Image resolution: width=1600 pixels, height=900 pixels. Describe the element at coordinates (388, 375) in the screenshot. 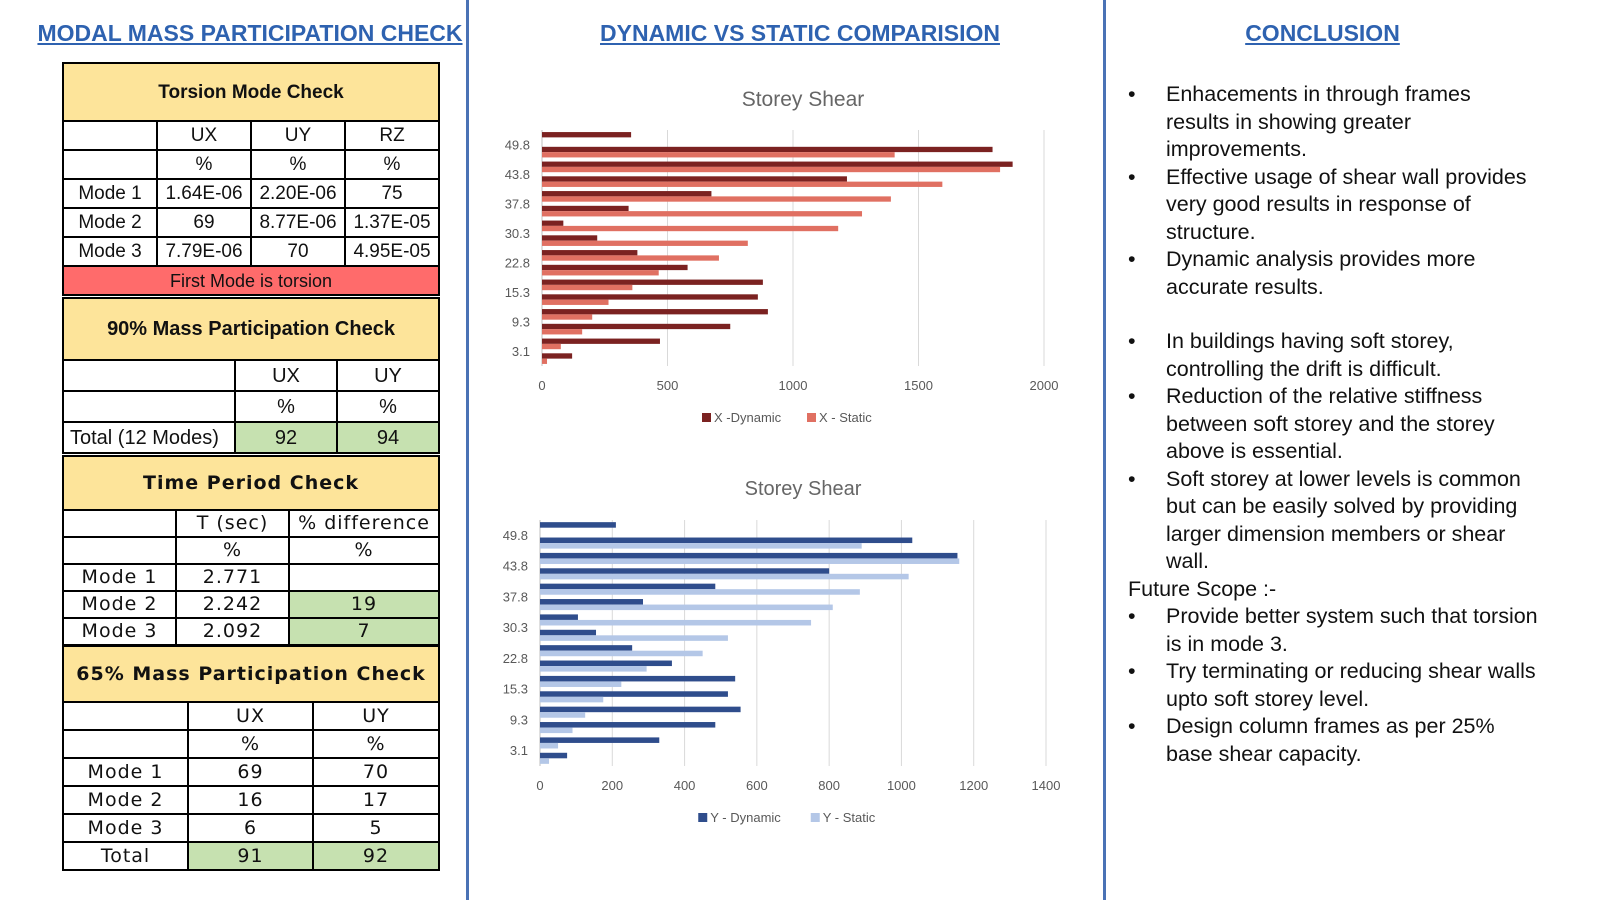

I see `col-header: UY` at that location.